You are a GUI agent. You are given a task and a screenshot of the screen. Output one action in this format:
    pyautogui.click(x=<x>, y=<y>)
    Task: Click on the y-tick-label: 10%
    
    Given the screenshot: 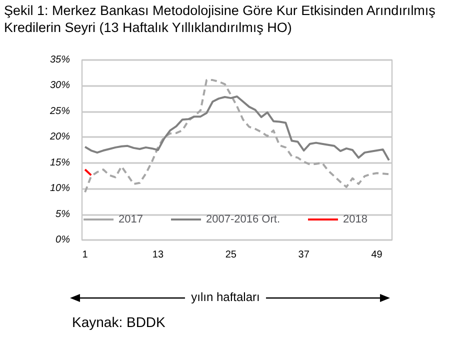 What is the action you would take?
    pyautogui.click(x=60, y=188)
    